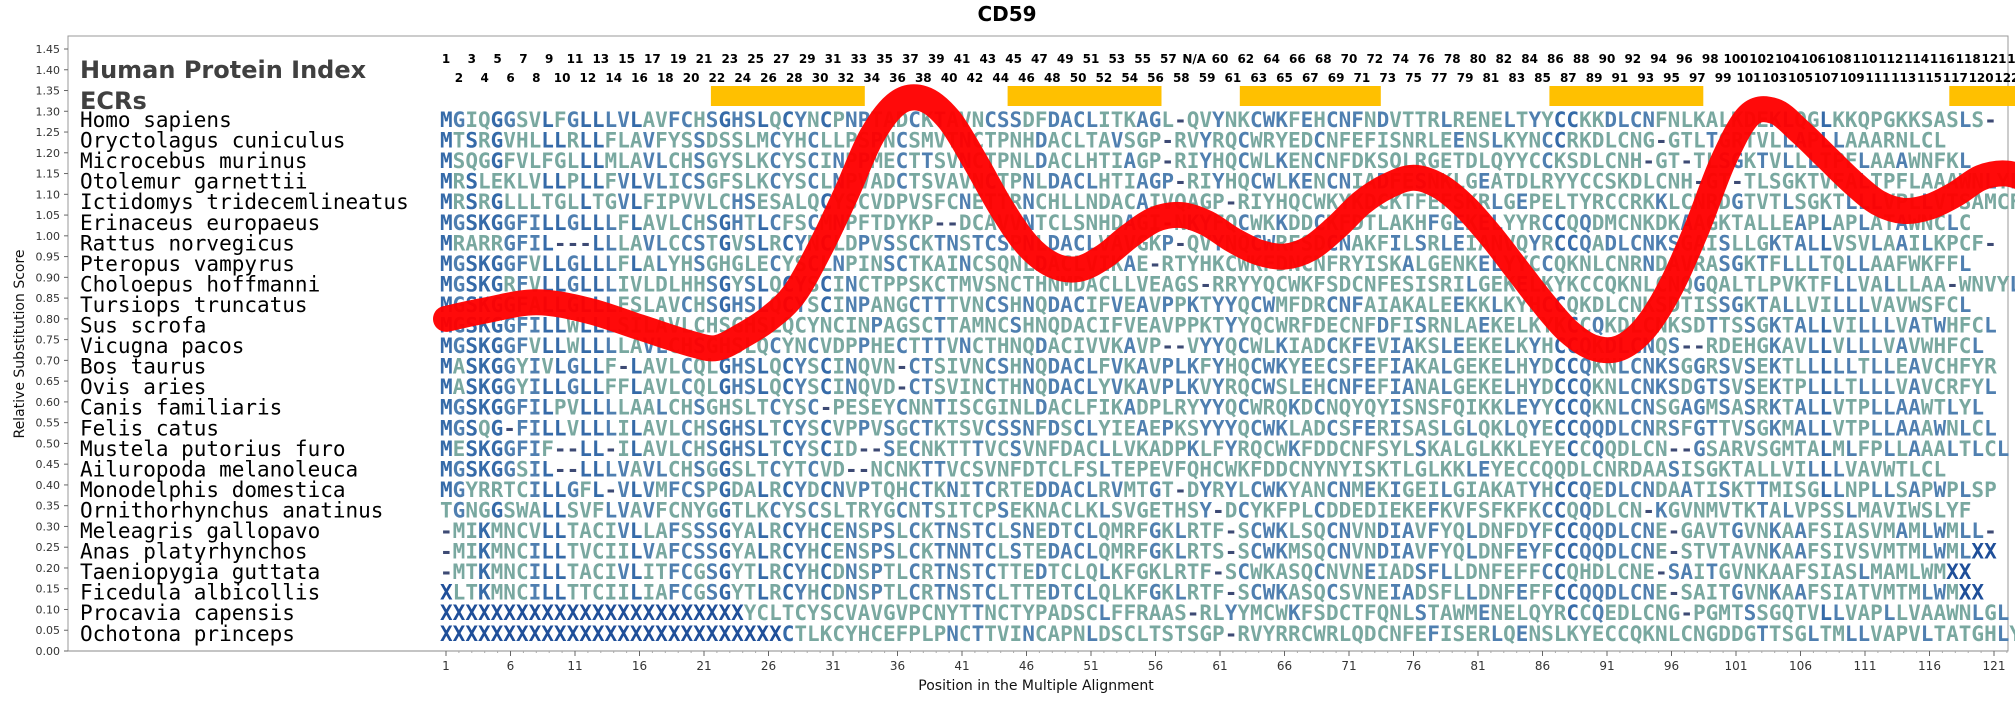  What do you see at coordinates (575, 59) in the screenshot?
I see `index-label-odd: 11` at bounding box center [575, 59].